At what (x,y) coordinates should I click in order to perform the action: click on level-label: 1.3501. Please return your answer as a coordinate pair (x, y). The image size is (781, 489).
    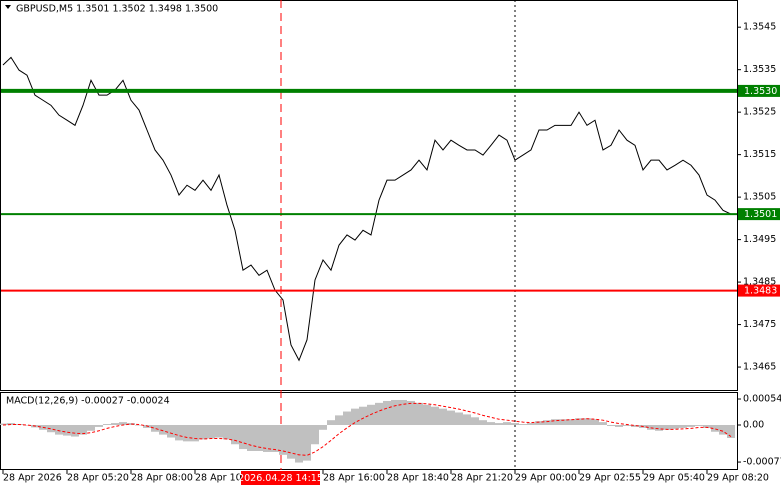
    Looking at the image, I should click on (760, 214).